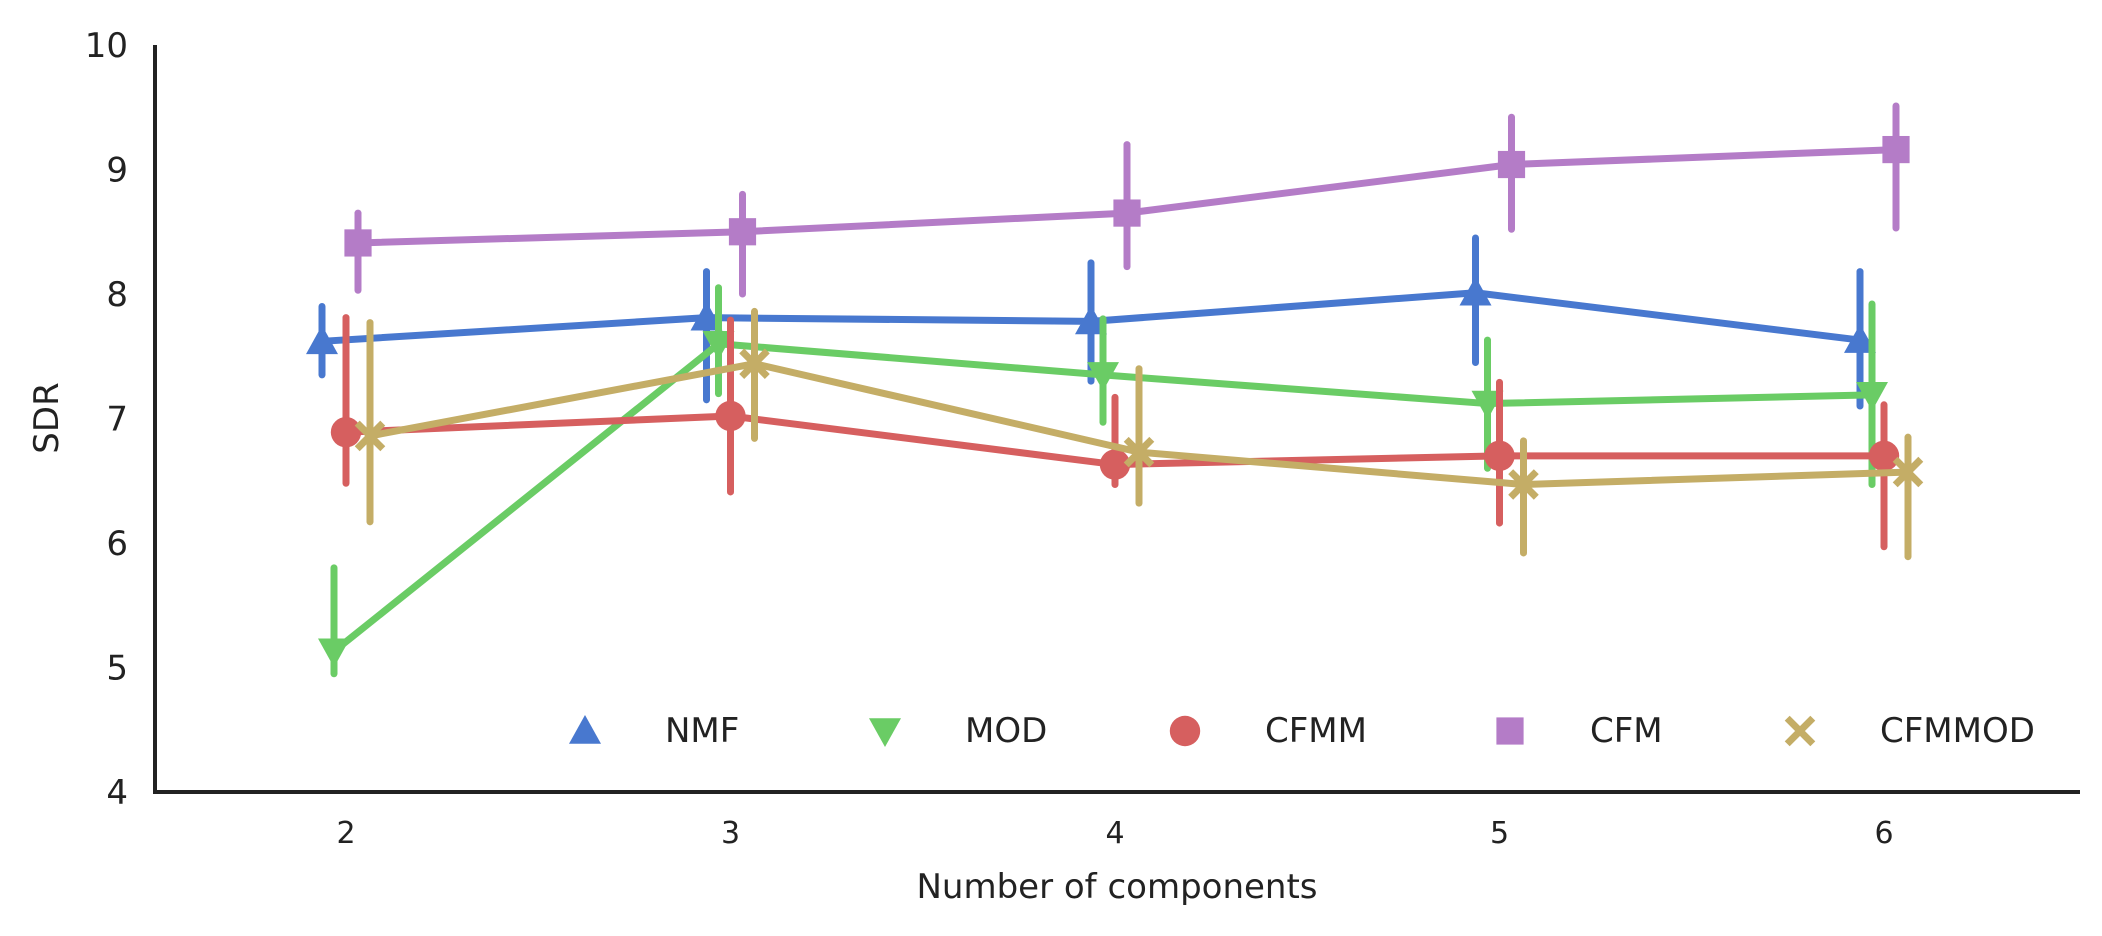 The image size is (2102, 936). Describe the element at coordinates (585, 729) in the screenshot. I see `legend-marker-nmf` at that location.